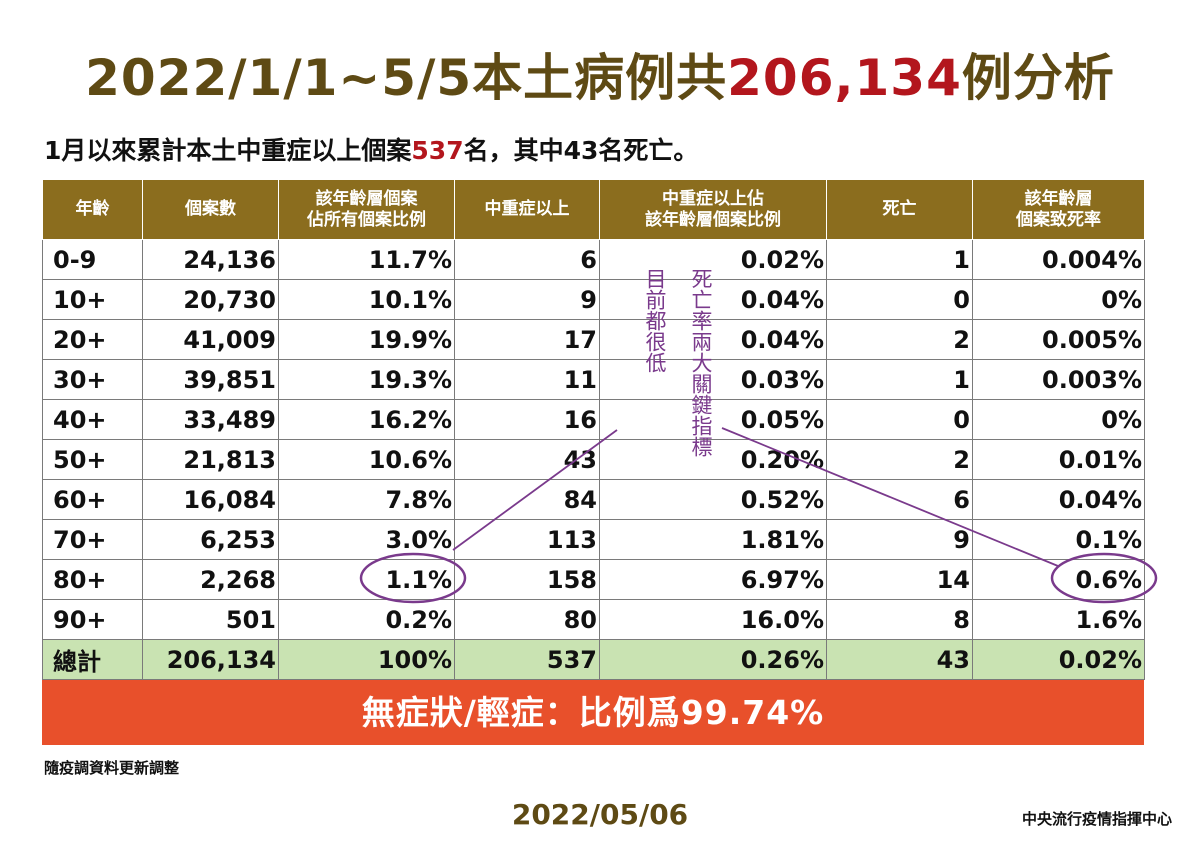  What do you see at coordinates (366, 459) in the screenshot?
I see `value-cell: 10.6%` at bounding box center [366, 459].